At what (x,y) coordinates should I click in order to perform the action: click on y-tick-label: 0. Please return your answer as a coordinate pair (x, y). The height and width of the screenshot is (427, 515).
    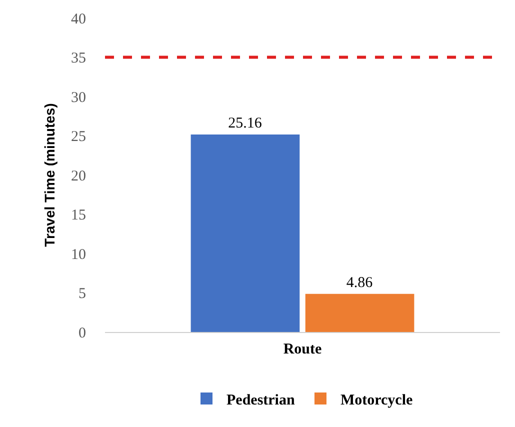
    Looking at the image, I should click on (82, 333).